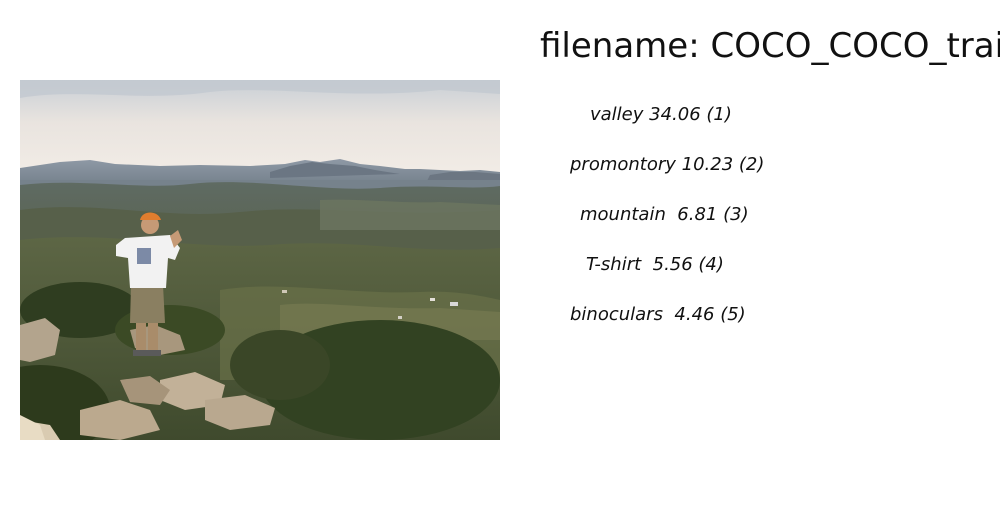 The width and height of the screenshot is (1000, 520). I want to click on prediction-4: T-shirt 5.56 (4), so click(655, 264).